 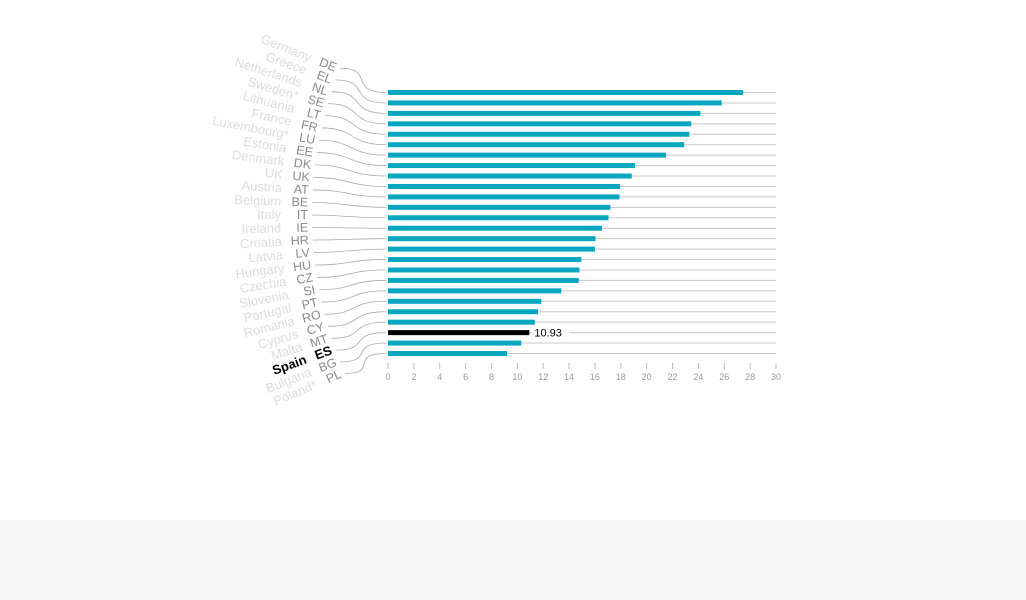 I want to click on bar-lt, so click(x=539, y=134).